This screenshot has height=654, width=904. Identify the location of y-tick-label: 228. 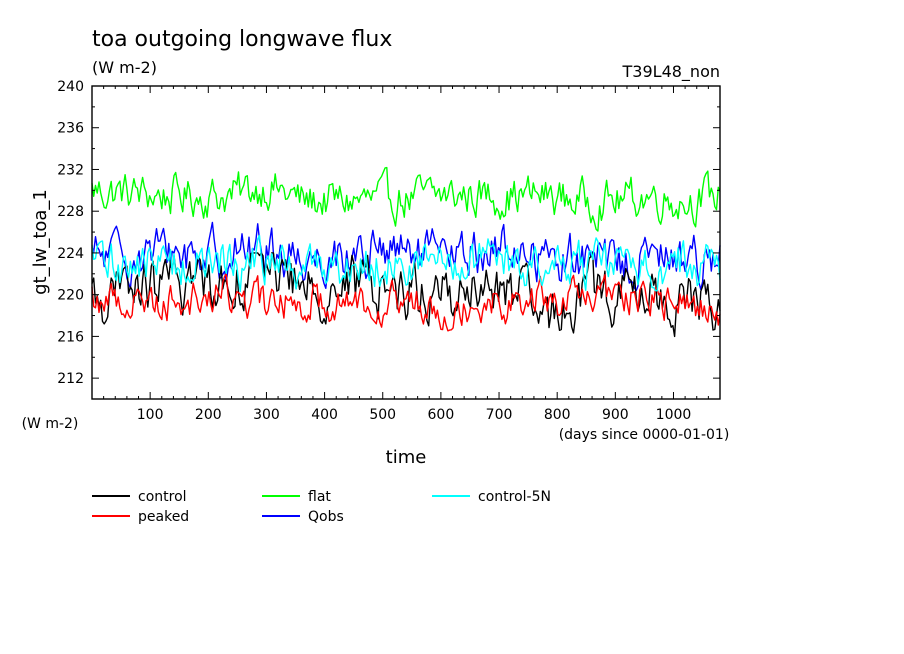
(70, 212).